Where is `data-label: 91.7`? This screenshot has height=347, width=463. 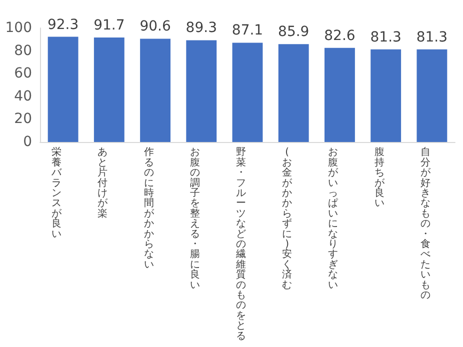
data-label: 91.7 is located at coordinates (109, 25).